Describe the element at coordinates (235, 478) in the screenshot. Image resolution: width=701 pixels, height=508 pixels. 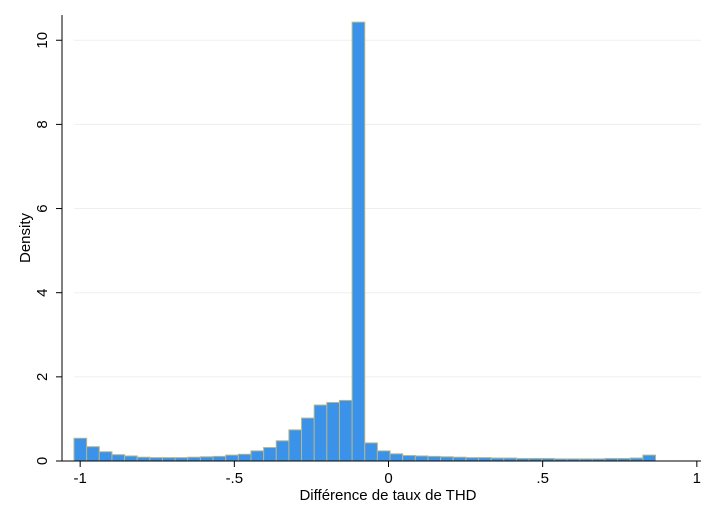
I see `x-tick-label-1: -.5` at that location.